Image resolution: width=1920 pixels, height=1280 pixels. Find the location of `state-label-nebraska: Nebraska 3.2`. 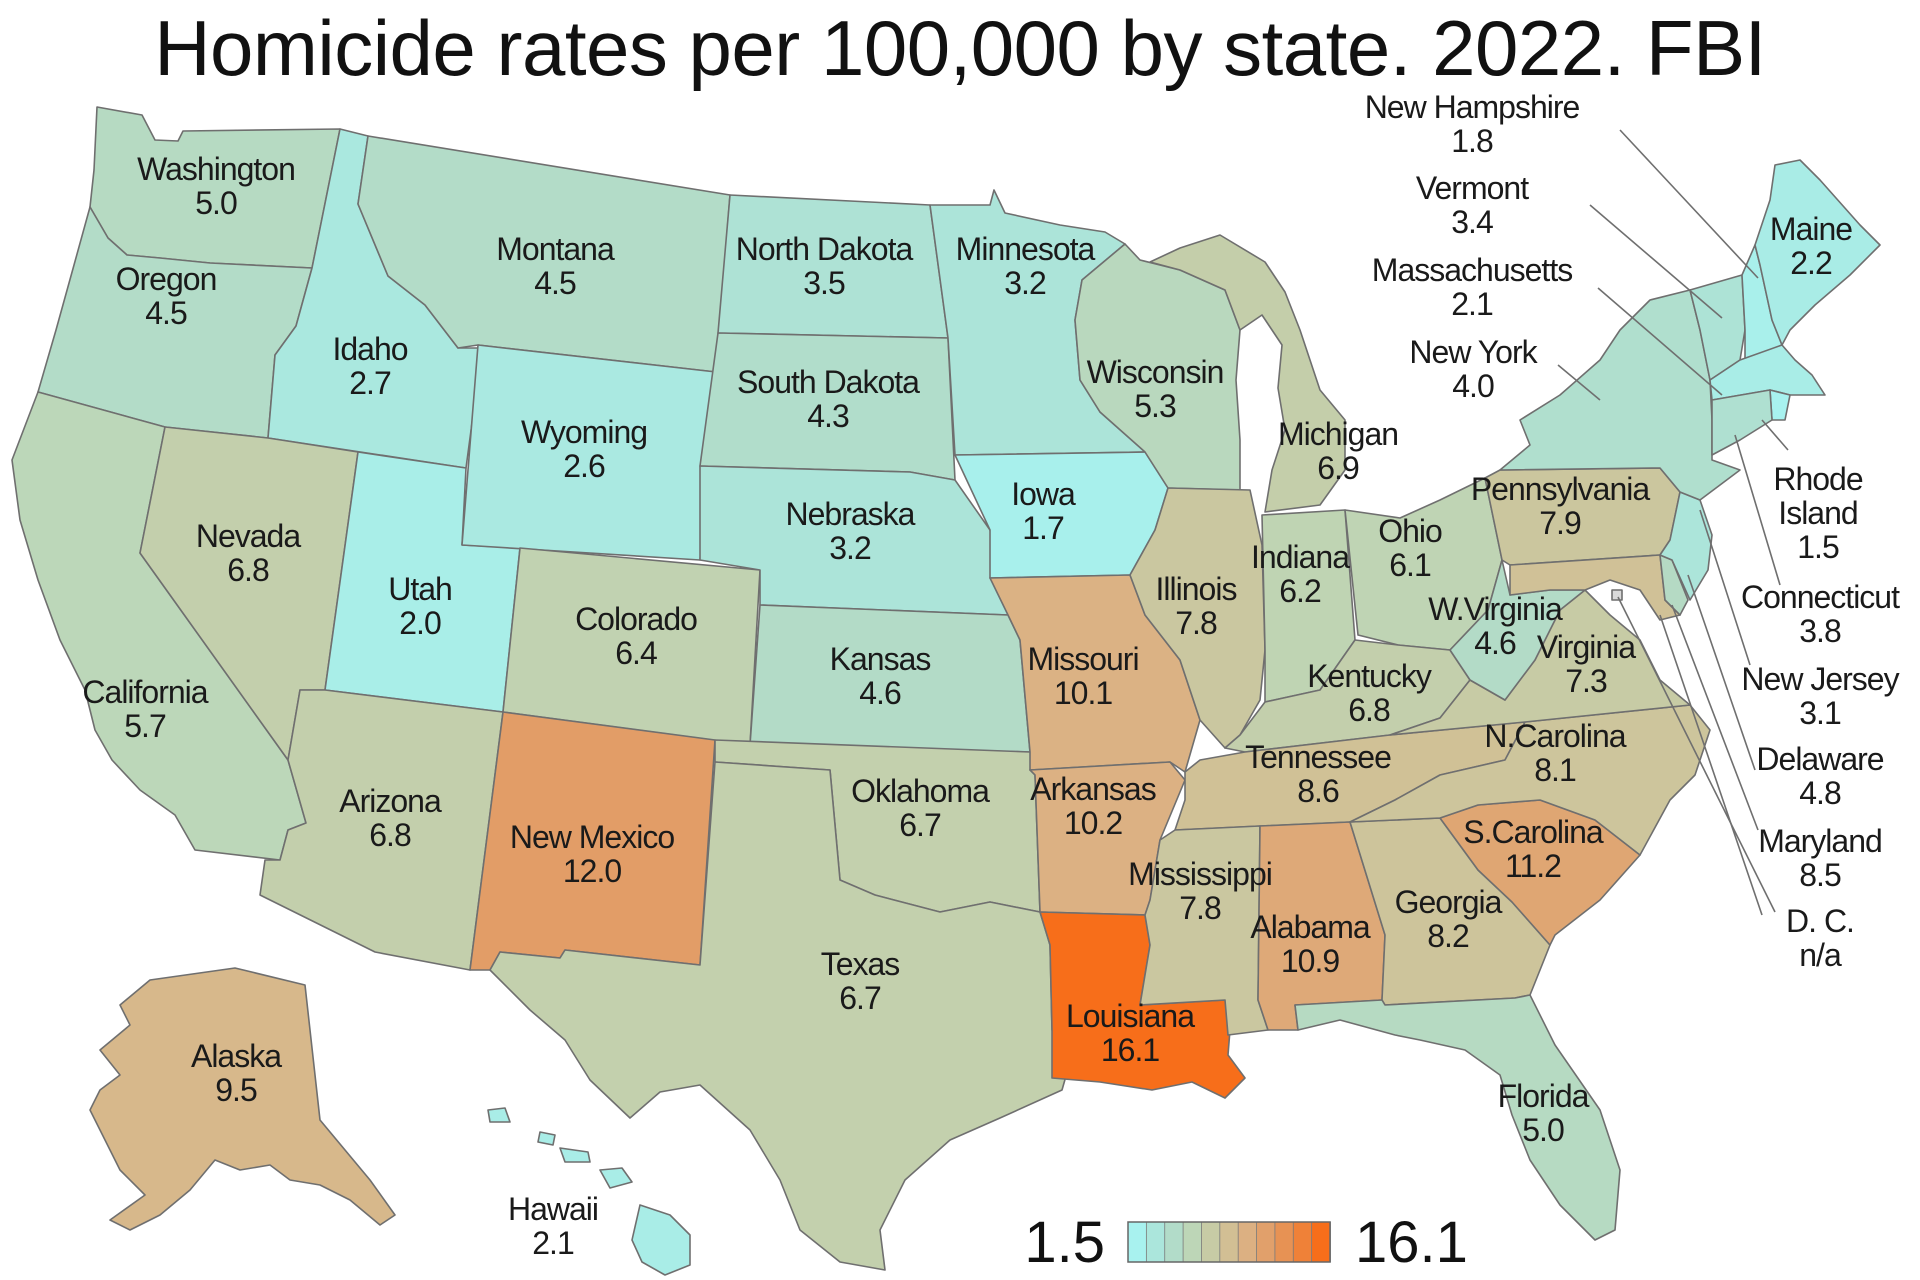

state-label-nebraska: Nebraska 3.2 is located at coordinates (851, 531).